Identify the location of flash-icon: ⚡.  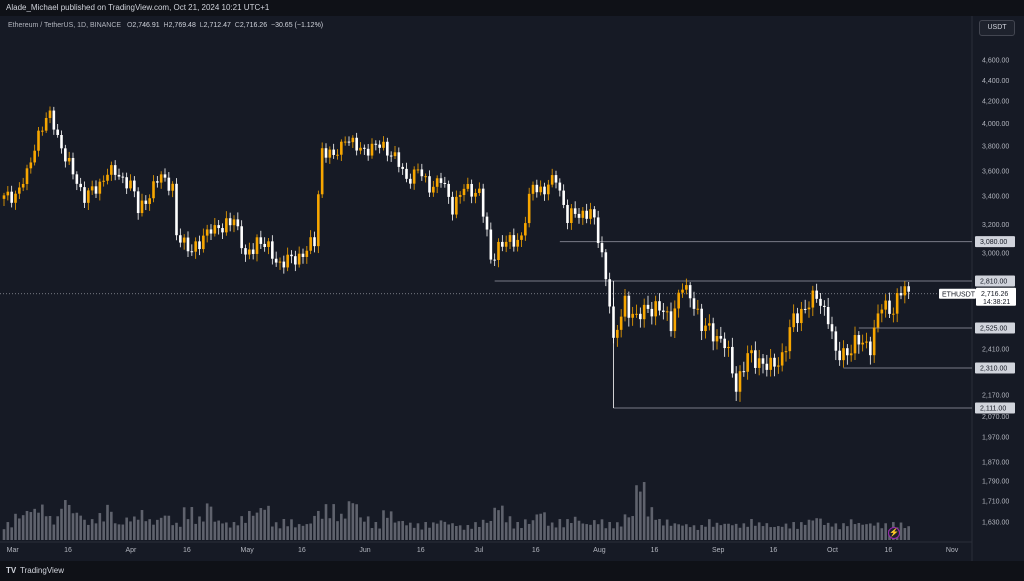
(894, 533).